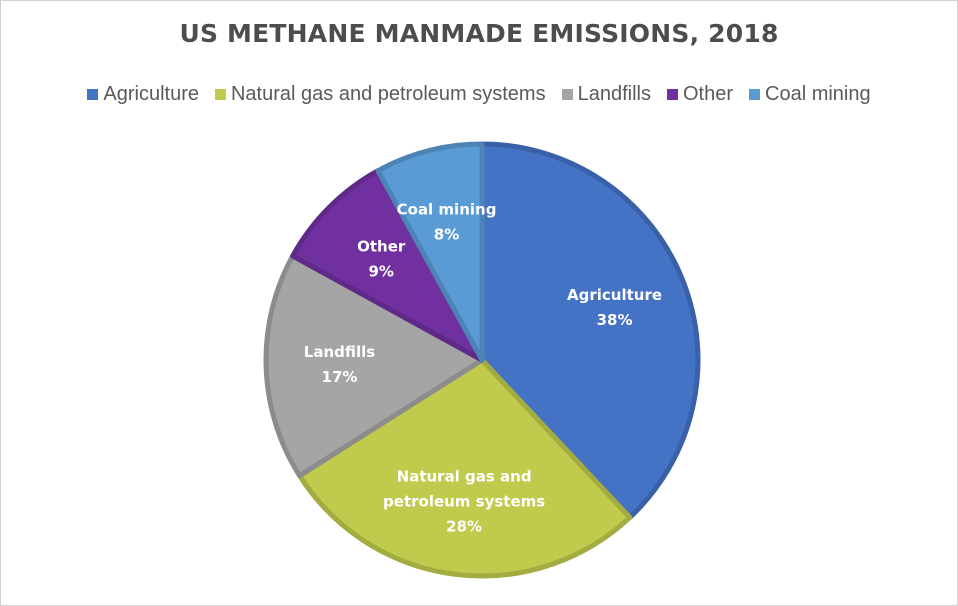  I want to click on pie-slice-natural-gas-and-petroleum-systems, so click(465, 468).